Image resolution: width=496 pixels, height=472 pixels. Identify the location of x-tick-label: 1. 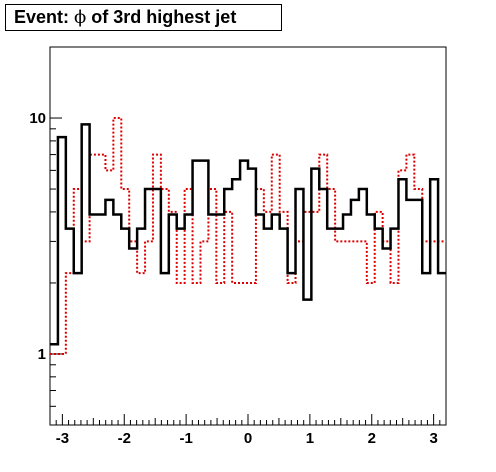
(310, 438).